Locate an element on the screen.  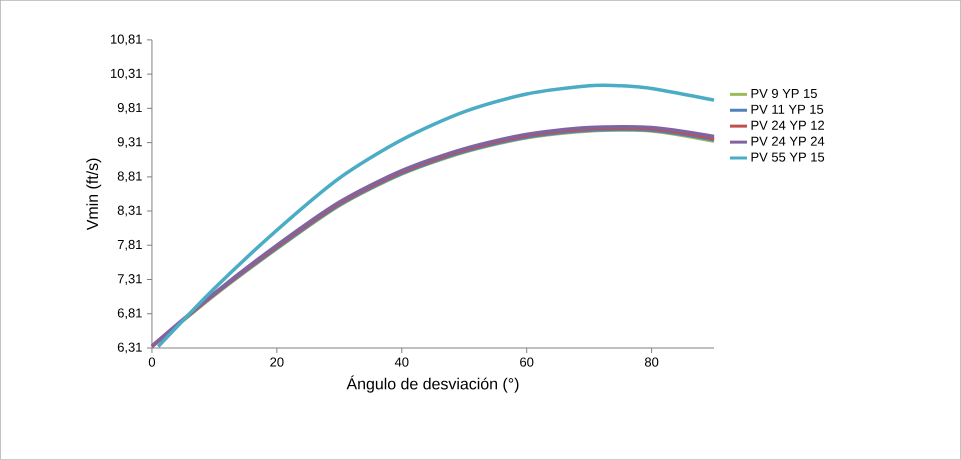
y-tick-label: 6,81 is located at coordinates (130, 314).